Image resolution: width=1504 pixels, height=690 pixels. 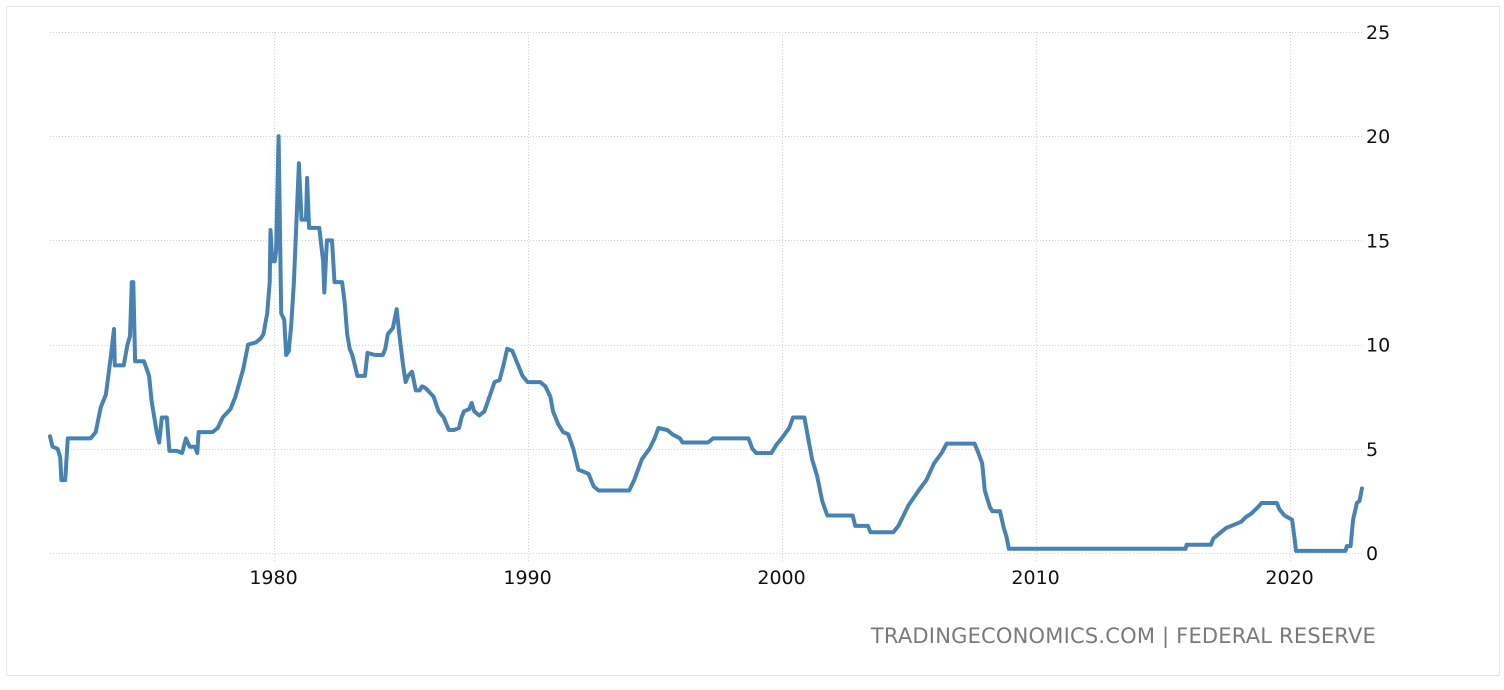 I want to click on y-axis-tick-labels: 0 5 10 15 20 25, so click(x=1378, y=293).